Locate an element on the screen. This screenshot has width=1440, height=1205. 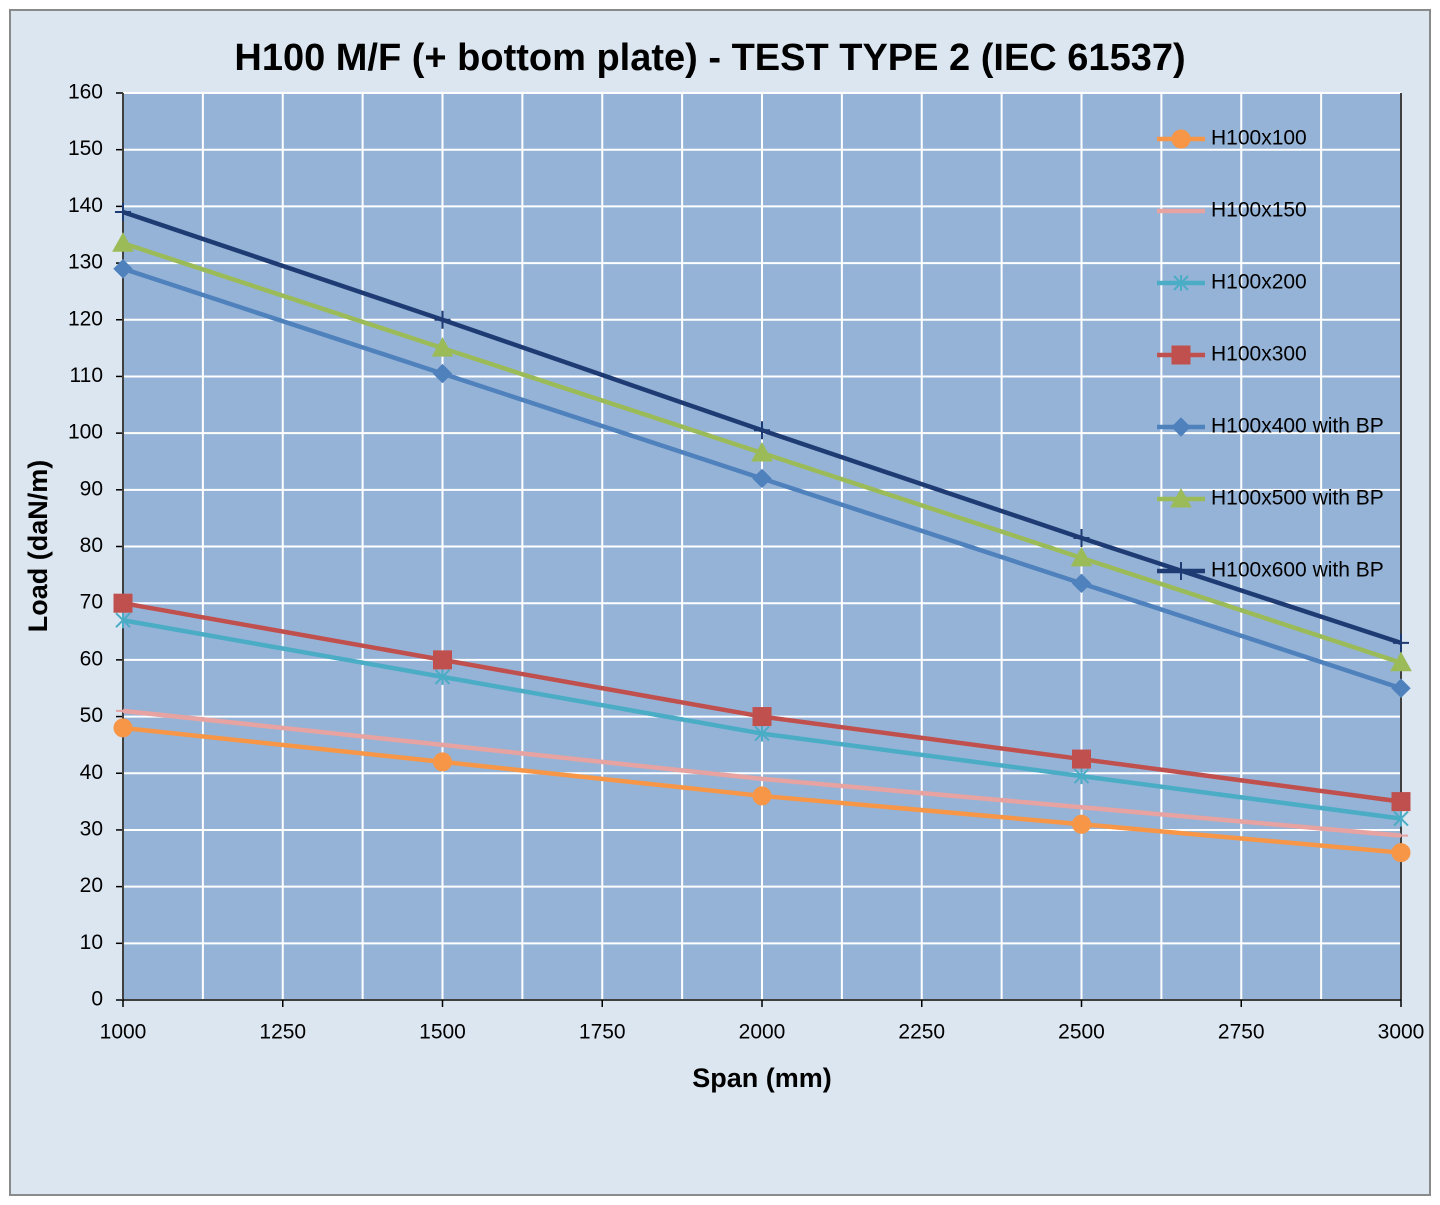
x-tick-label: 2500 is located at coordinates (1081, 1032).